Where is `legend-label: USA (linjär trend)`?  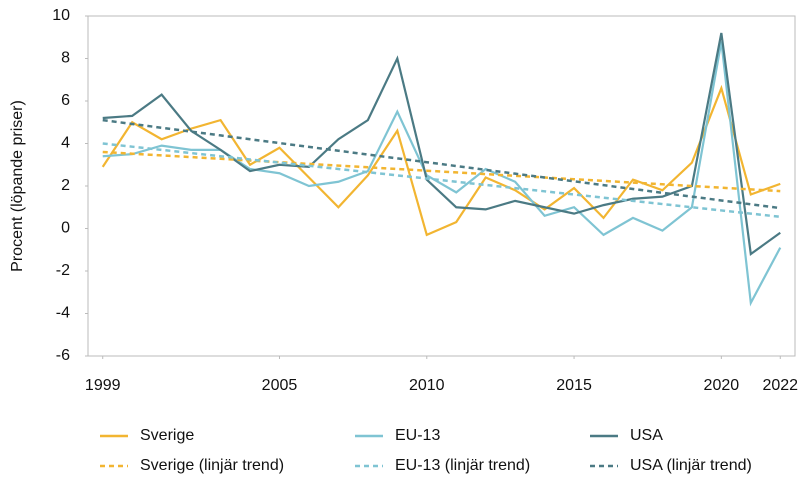
legend-label: USA (linjär trend) is located at coordinates (691, 465).